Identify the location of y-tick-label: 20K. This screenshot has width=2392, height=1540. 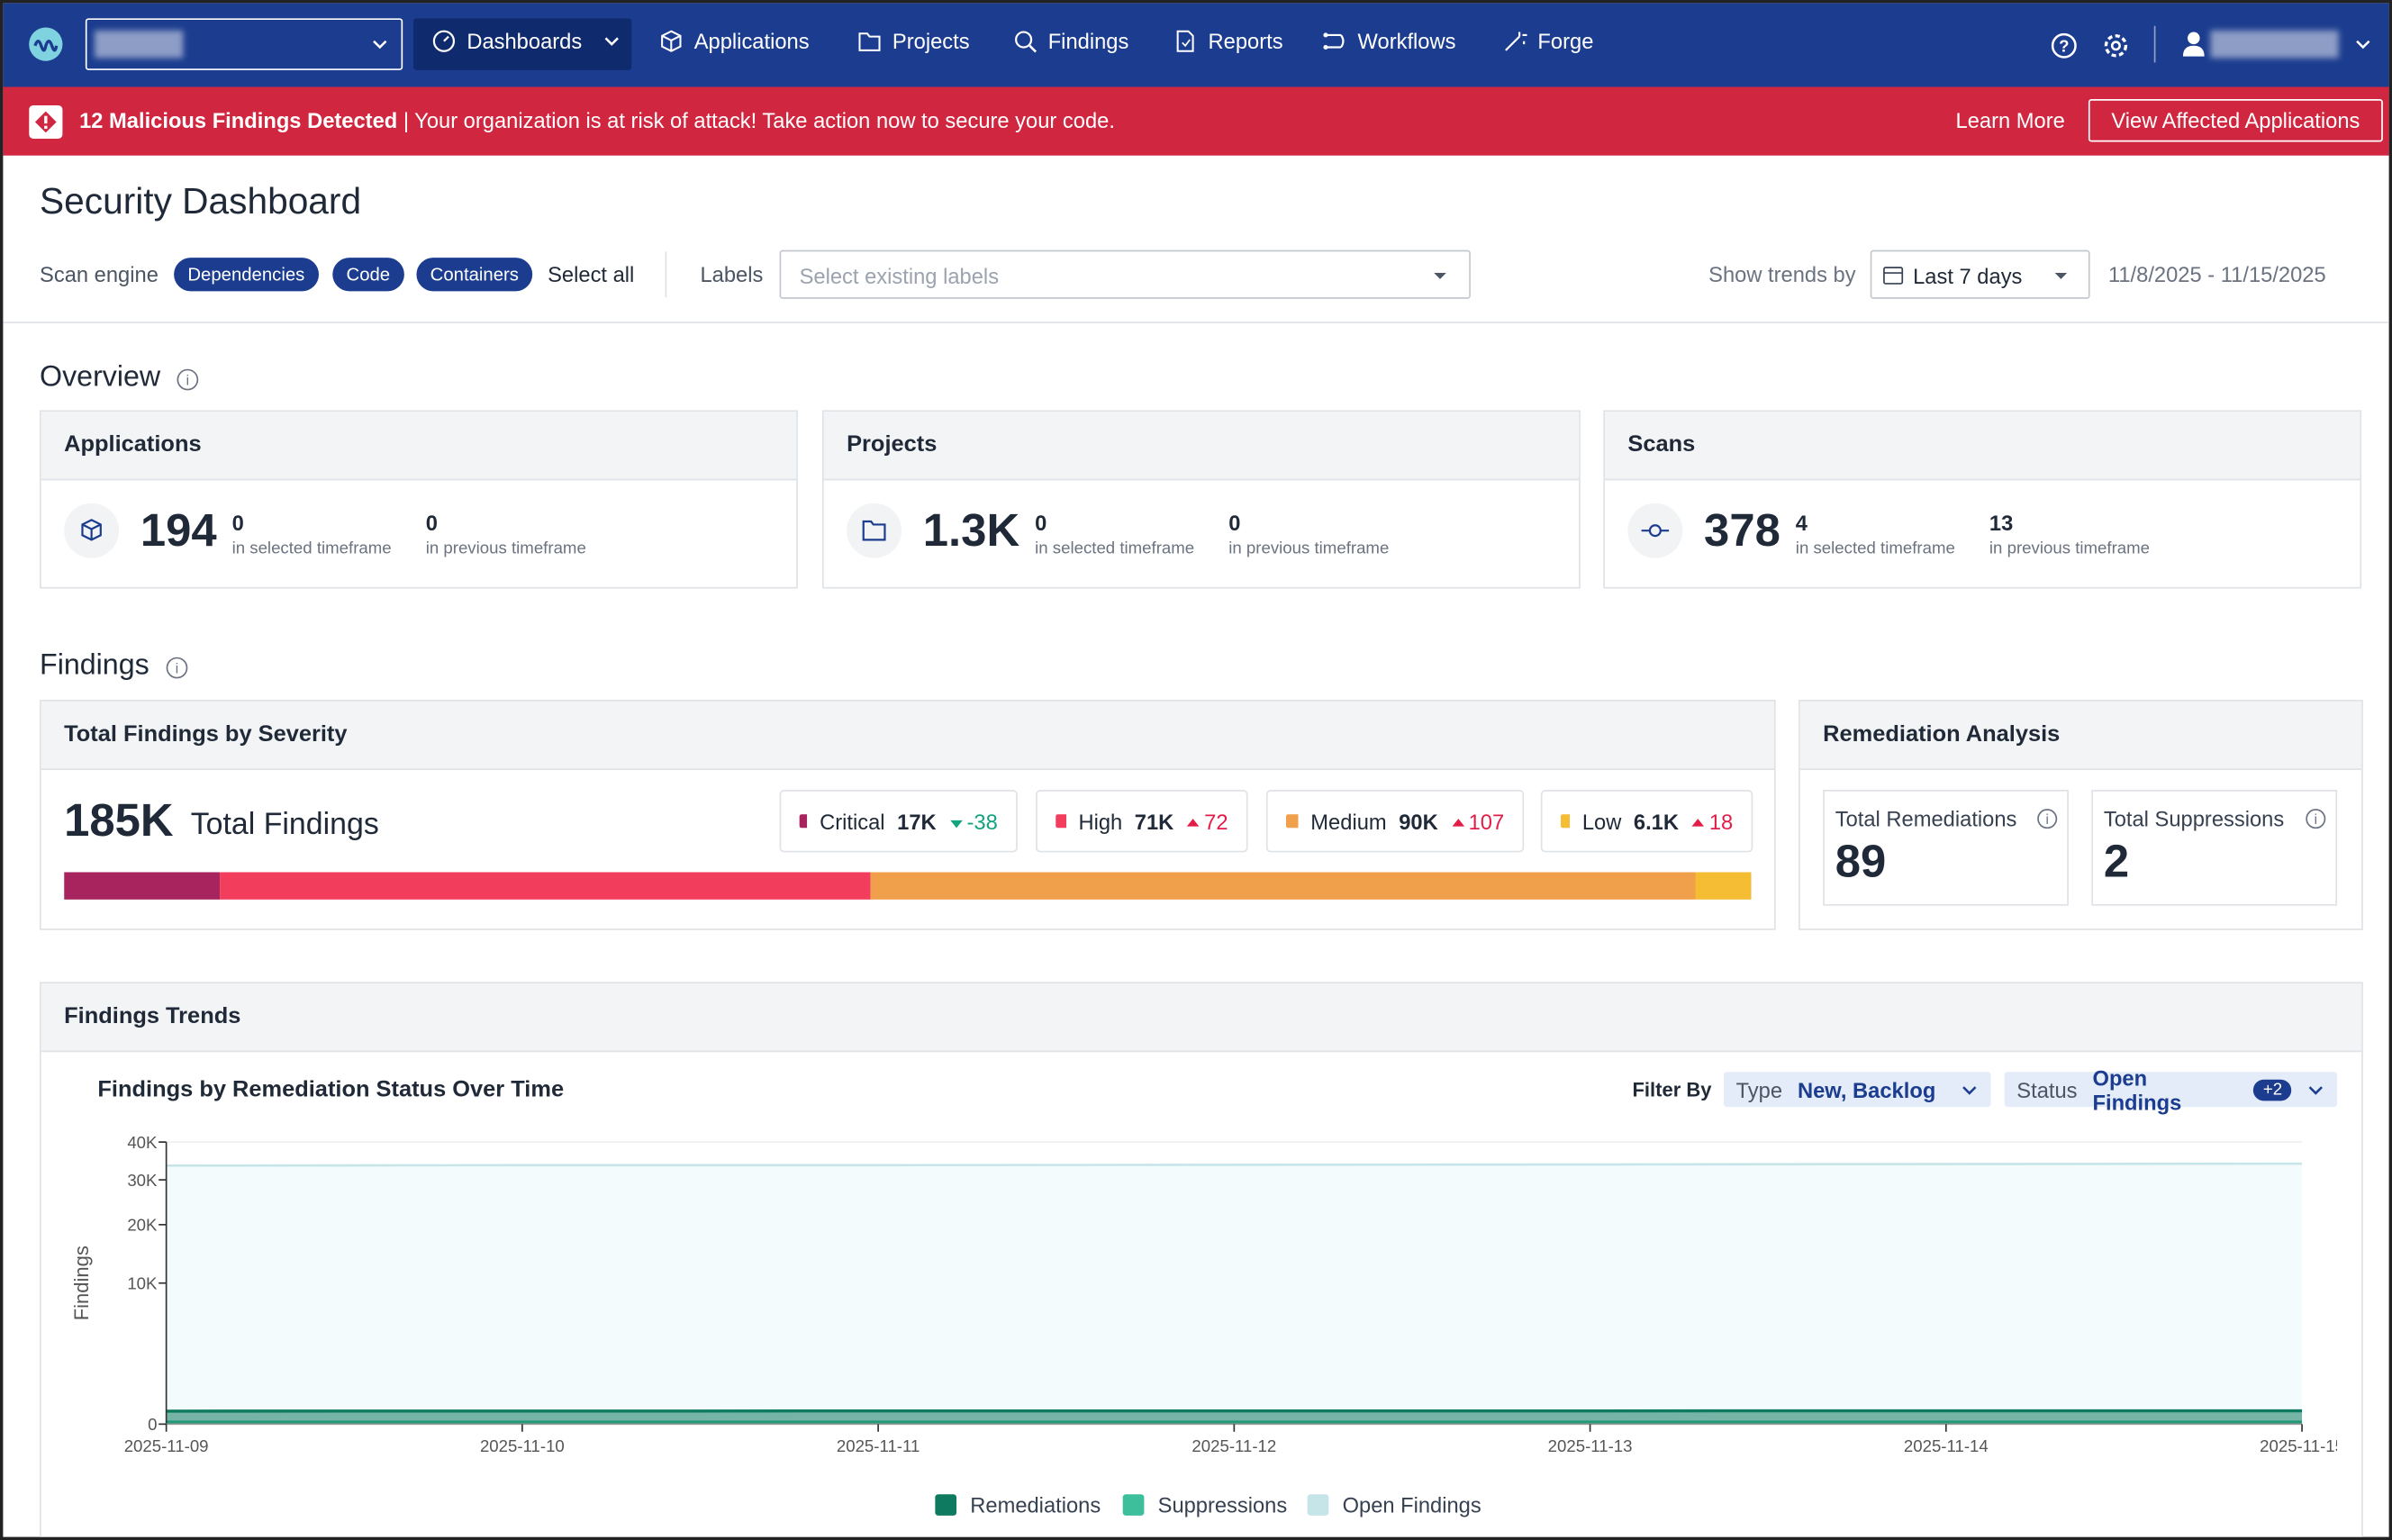
(142, 1225).